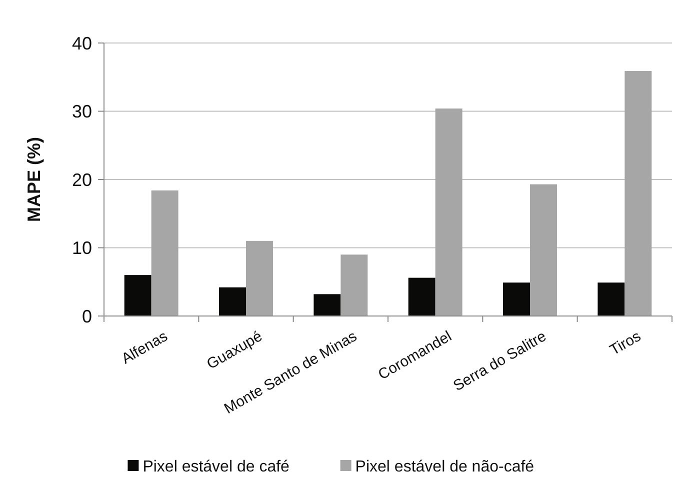  What do you see at coordinates (82, 180) in the screenshot?
I see `y-tick-label: 20` at bounding box center [82, 180].